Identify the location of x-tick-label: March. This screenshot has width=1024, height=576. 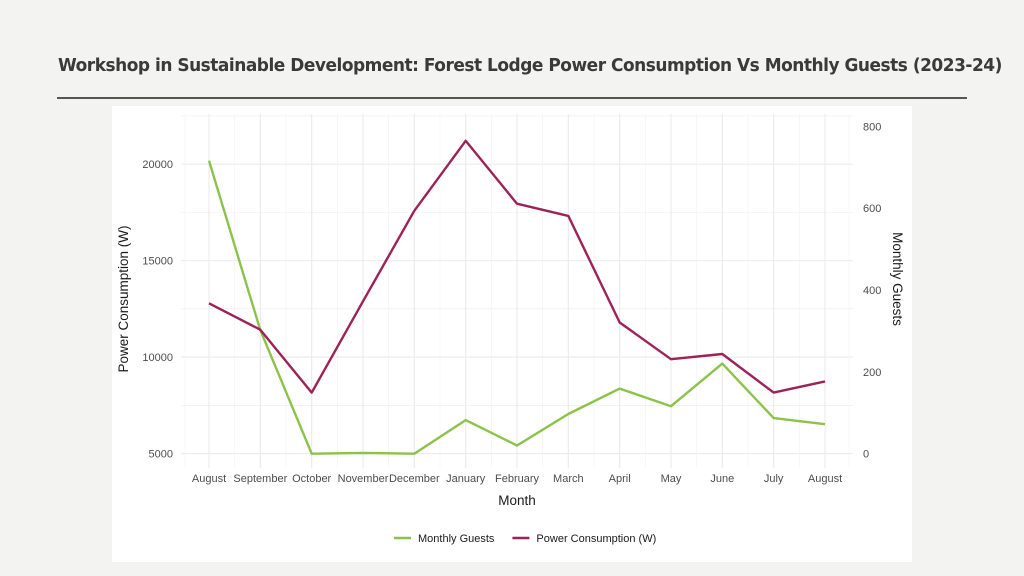
(568, 479).